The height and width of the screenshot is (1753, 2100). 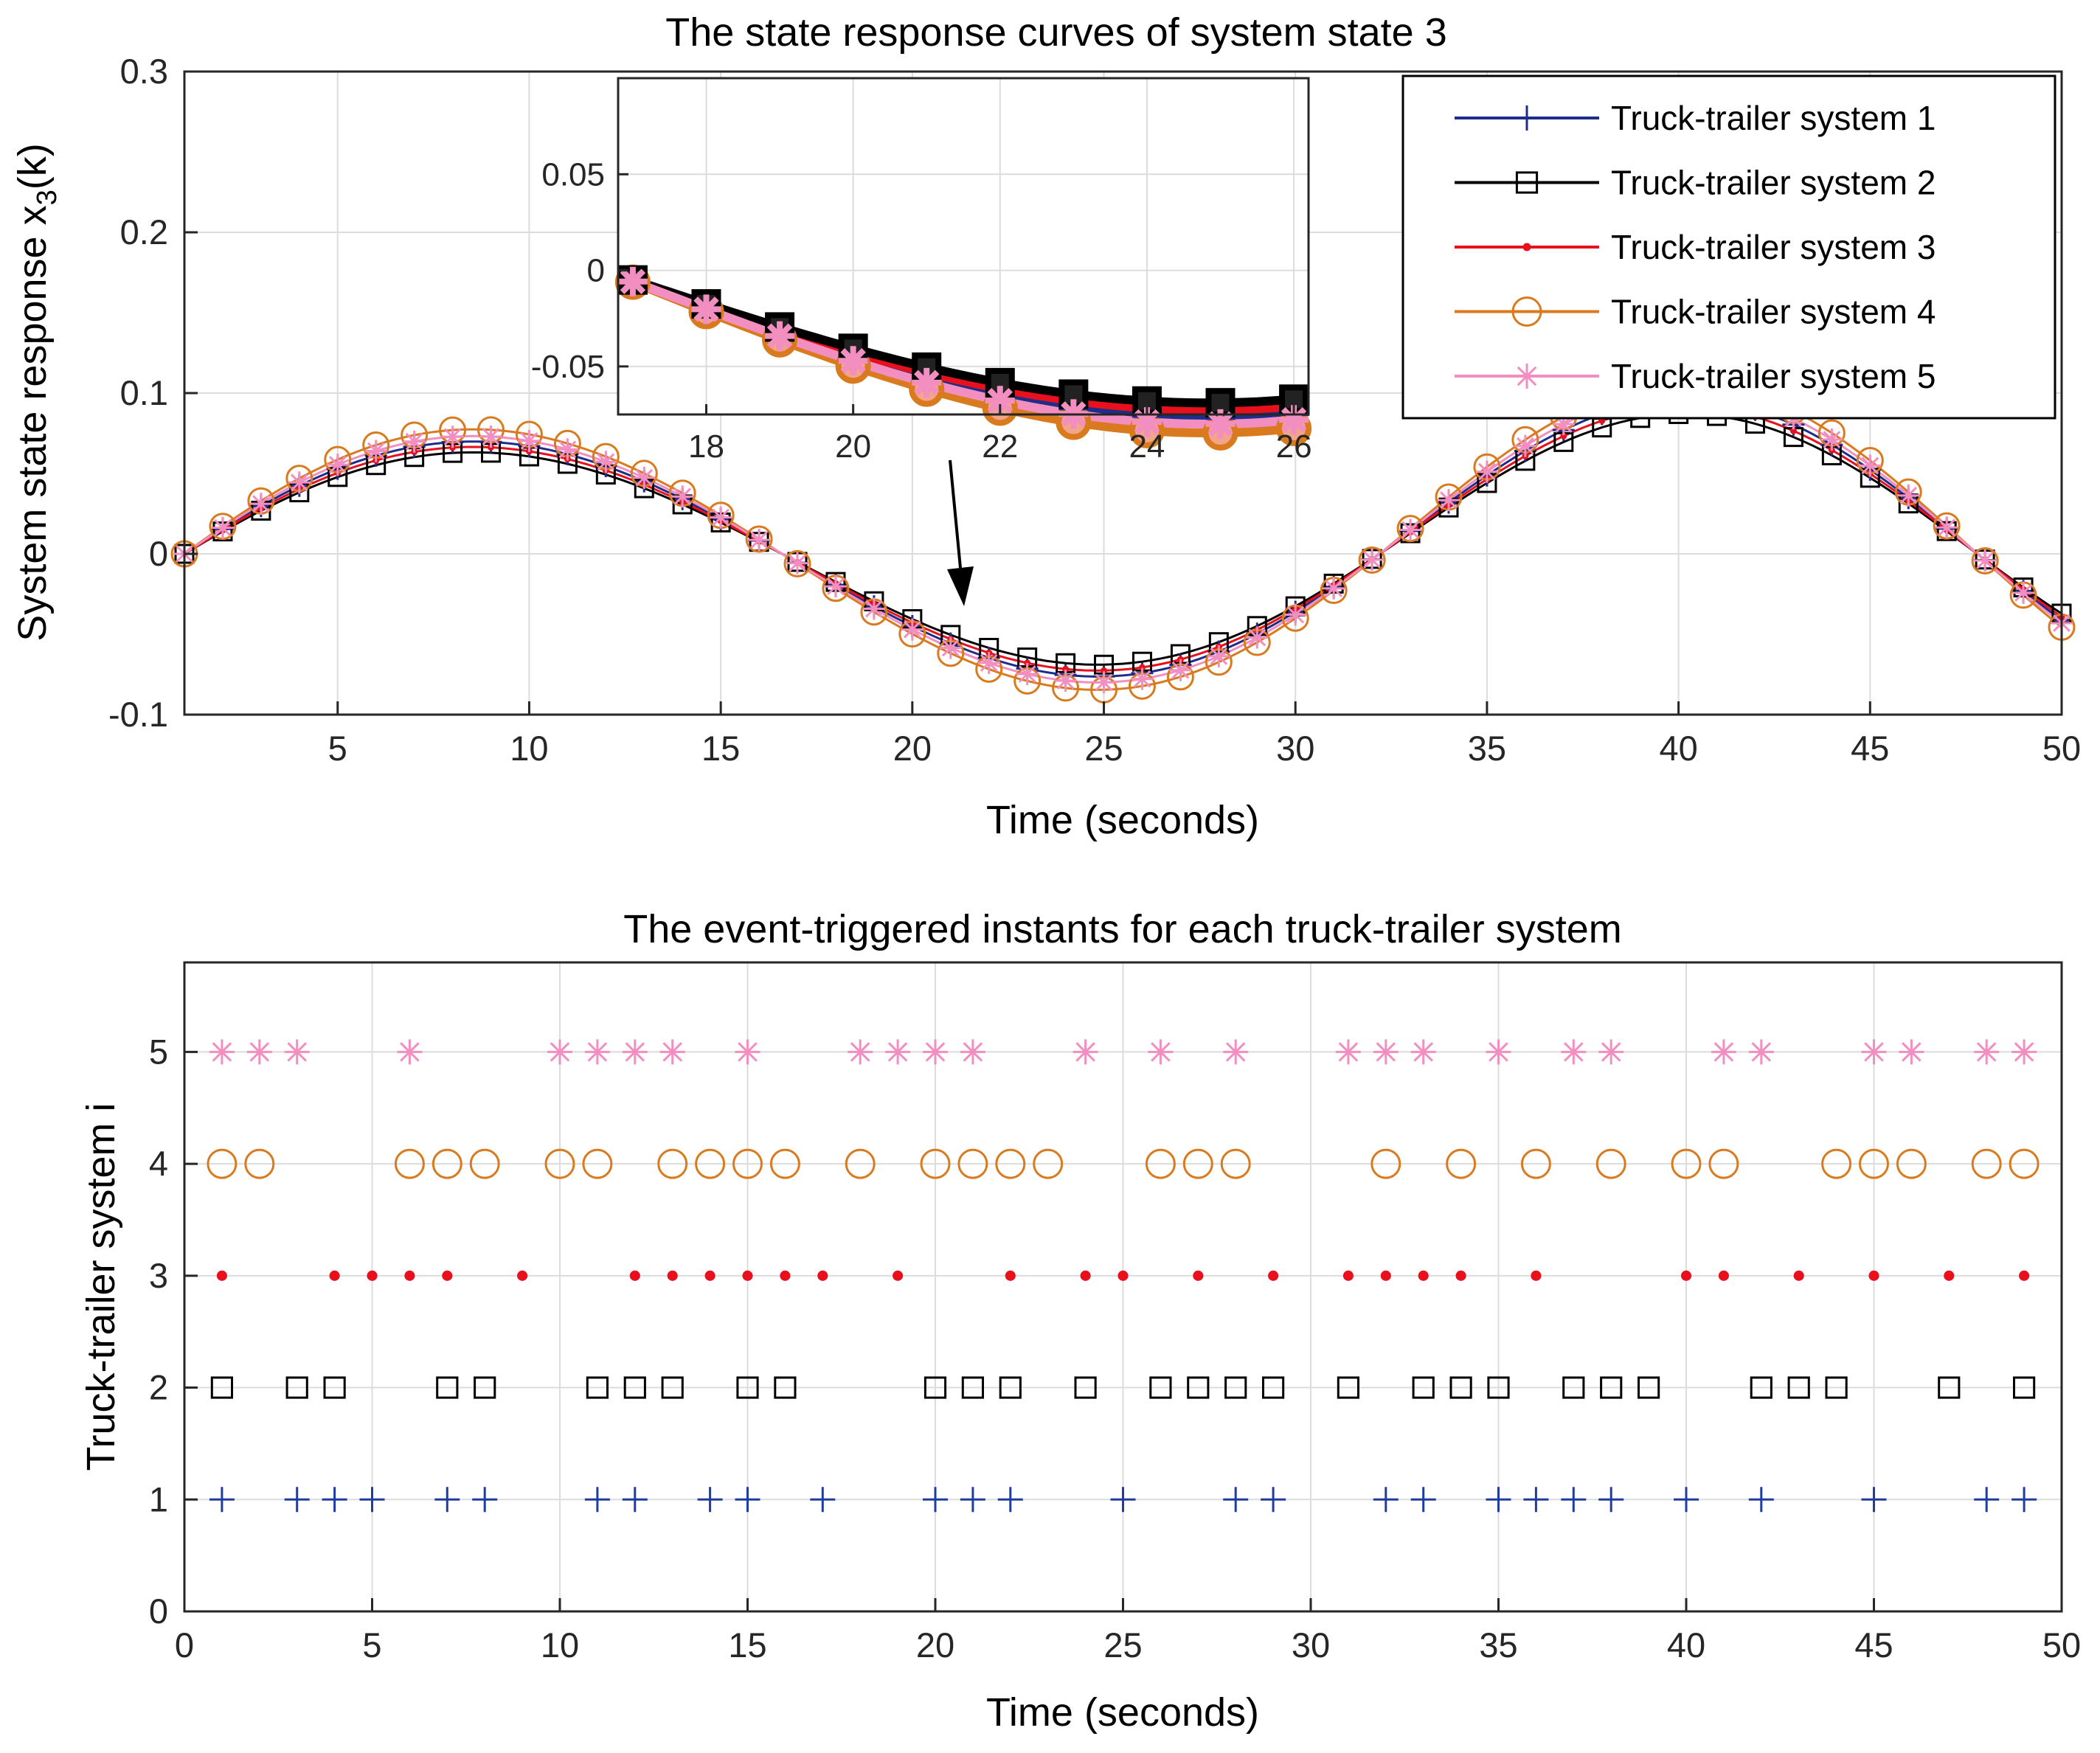 What do you see at coordinates (1695, 183) in the screenshot?
I see `legend-item-2: Truck-trailer system 2` at bounding box center [1695, 183].